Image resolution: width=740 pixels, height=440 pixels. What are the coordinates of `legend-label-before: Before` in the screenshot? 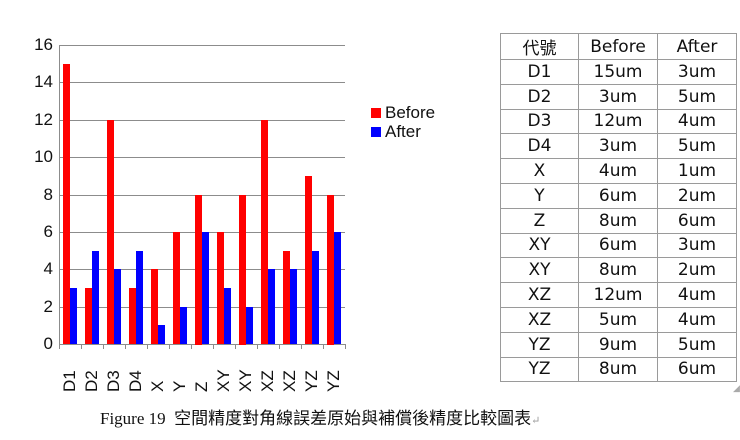 It's located at (410, 112).